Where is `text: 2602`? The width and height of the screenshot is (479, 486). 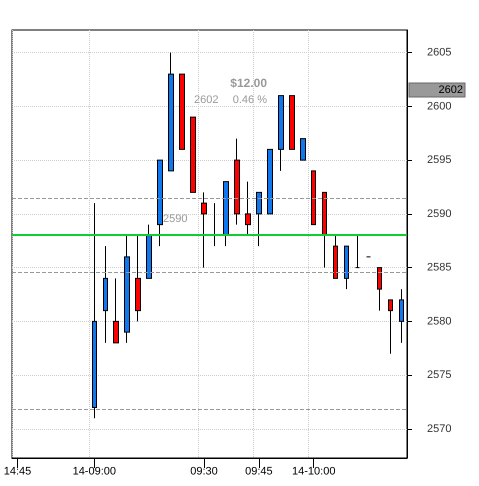 text: 2602 is located at coordinates (450, 90).